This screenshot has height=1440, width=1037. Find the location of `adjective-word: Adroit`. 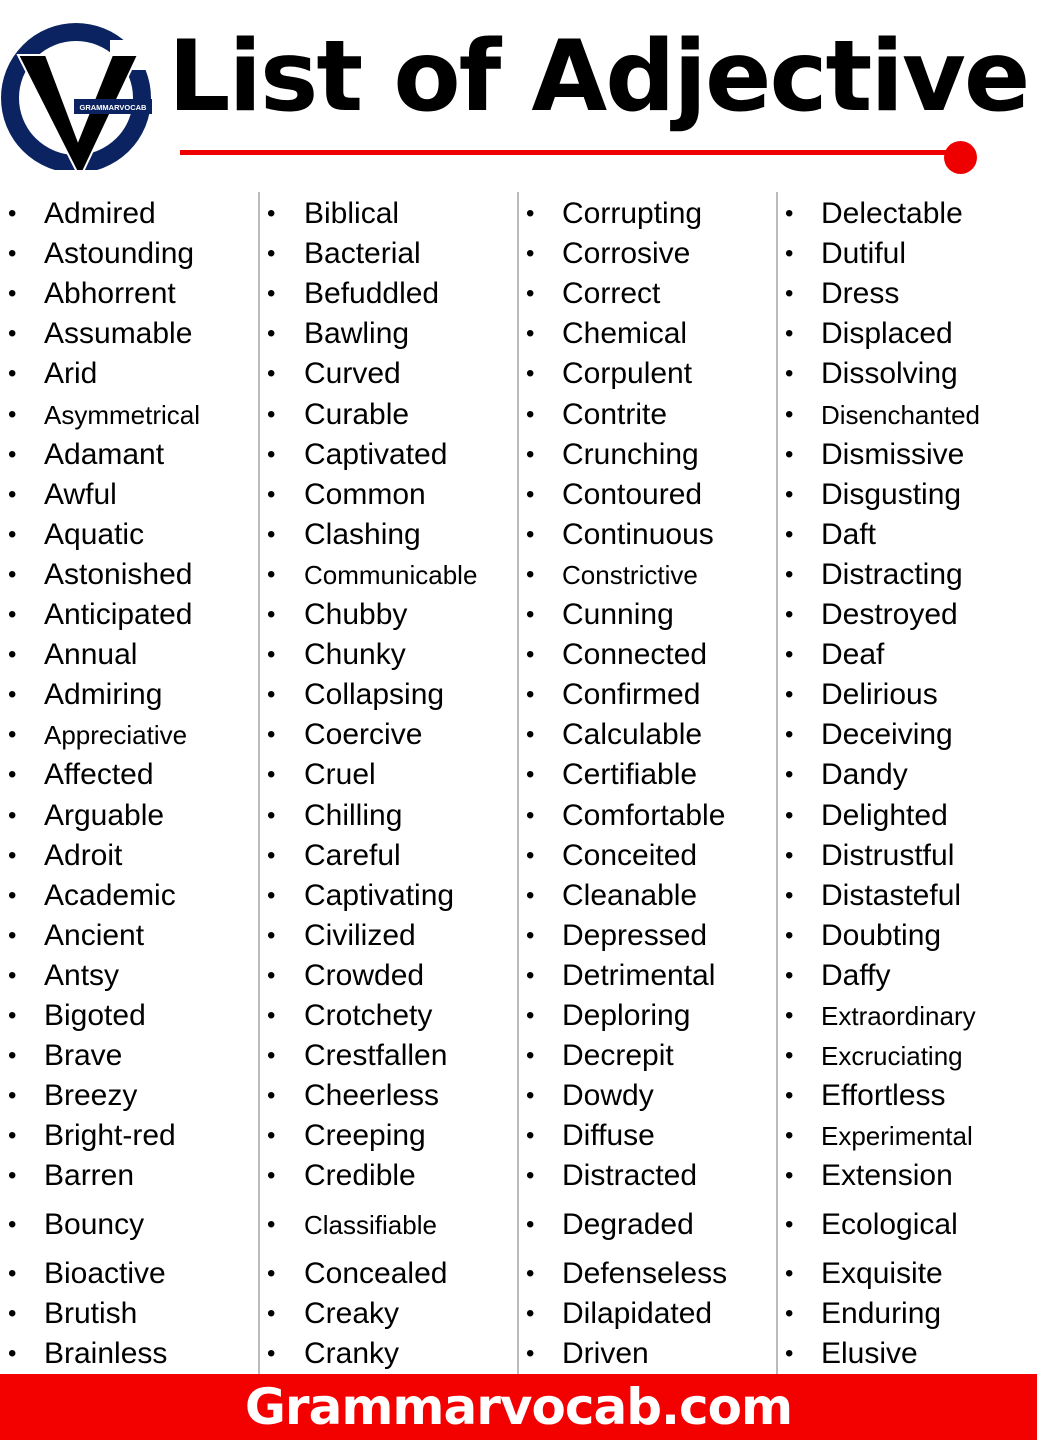

adjective-word: Adroit is located at coordinates (83, 855).